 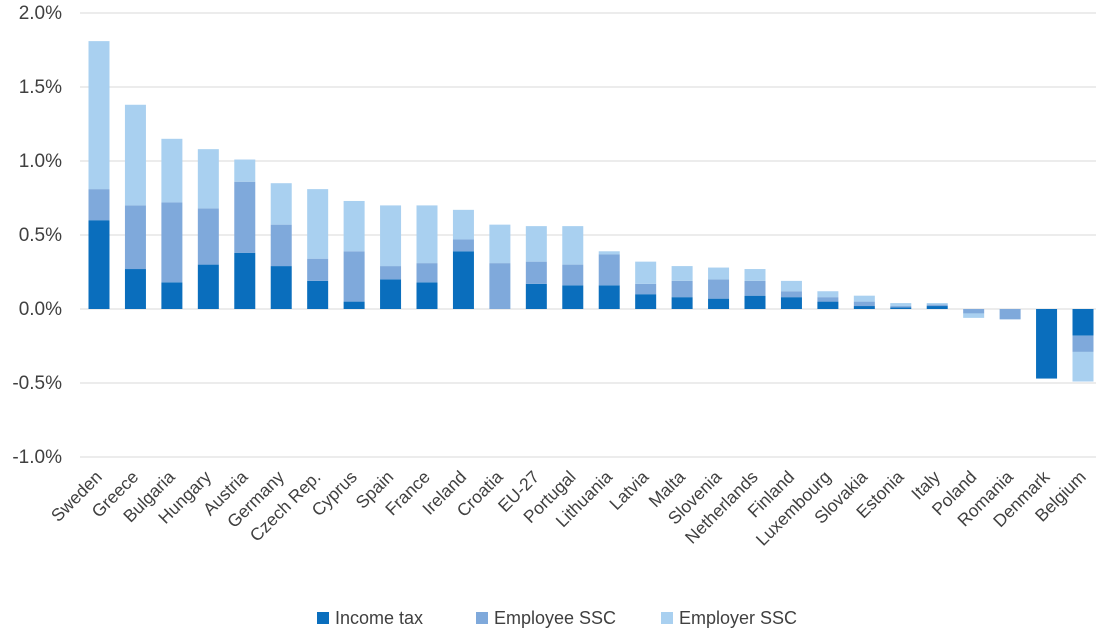 I want to click on bar-segment-spain-employer-ssc, so click(x=391, y=236).